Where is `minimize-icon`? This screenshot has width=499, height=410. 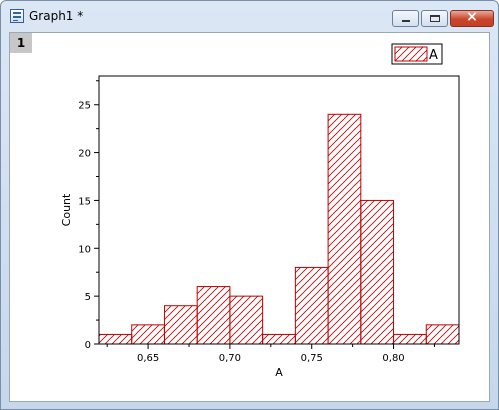 minimize-icon is located at coordinates (406, 21).